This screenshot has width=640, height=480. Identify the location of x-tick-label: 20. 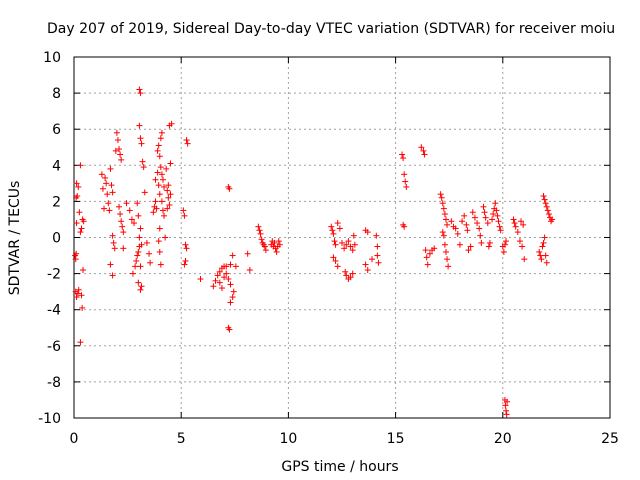
(503, 439).